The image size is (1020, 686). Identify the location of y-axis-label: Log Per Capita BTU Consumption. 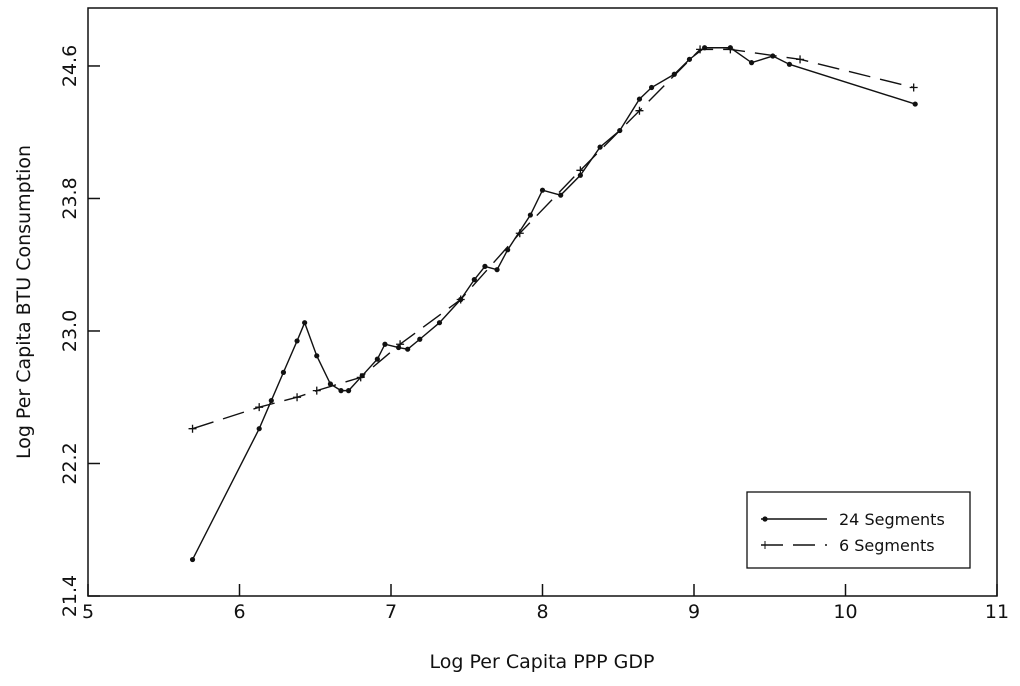
(24, 302).